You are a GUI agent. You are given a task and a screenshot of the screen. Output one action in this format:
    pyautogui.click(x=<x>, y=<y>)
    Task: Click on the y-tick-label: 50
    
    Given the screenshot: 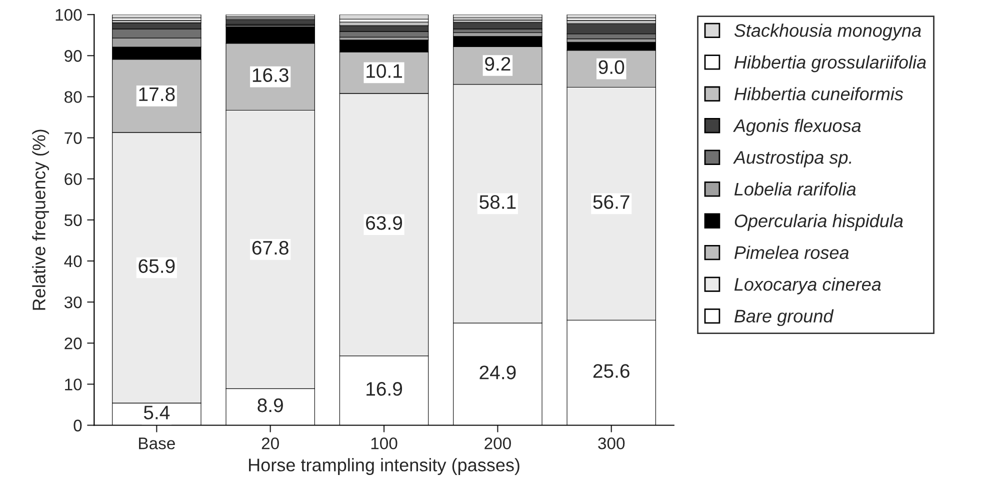 What is the action you would take?
    pyautogui.click(x=73, y=220)
    